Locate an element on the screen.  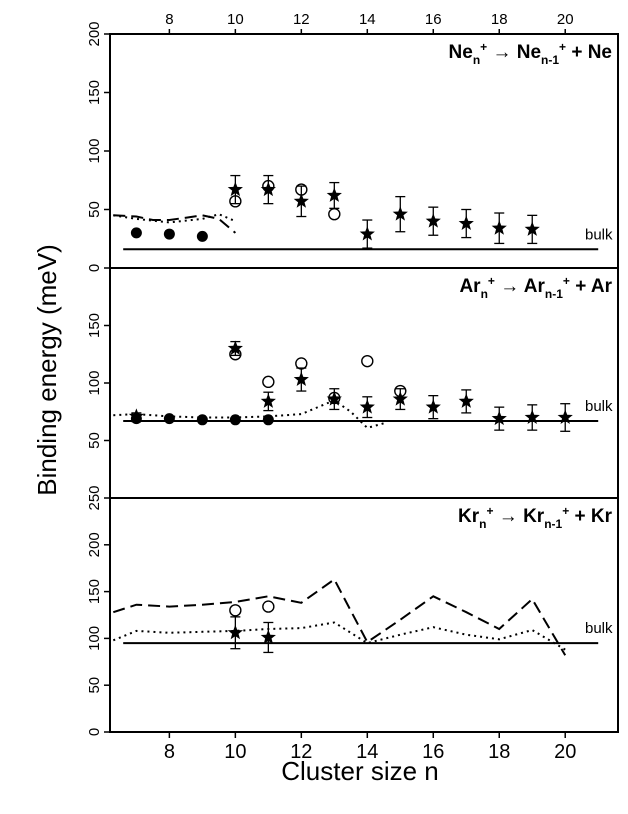
top-x-tick-label: 20 is located at coordinates (565, 19).